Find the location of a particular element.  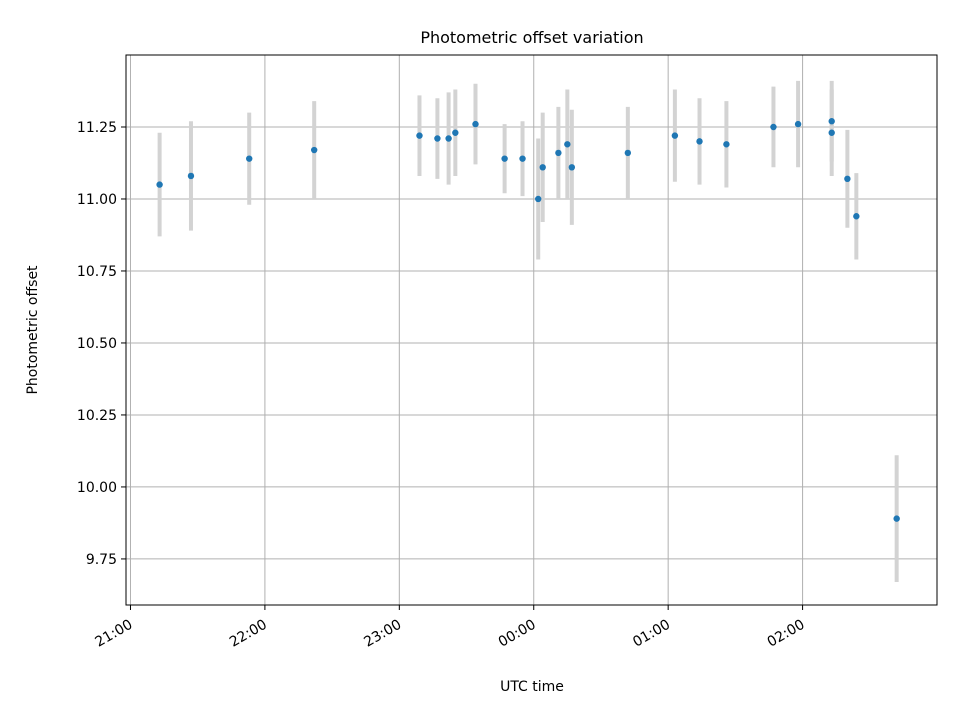

chart-title: Photometric offset variation is located at coordinates (531, 37).